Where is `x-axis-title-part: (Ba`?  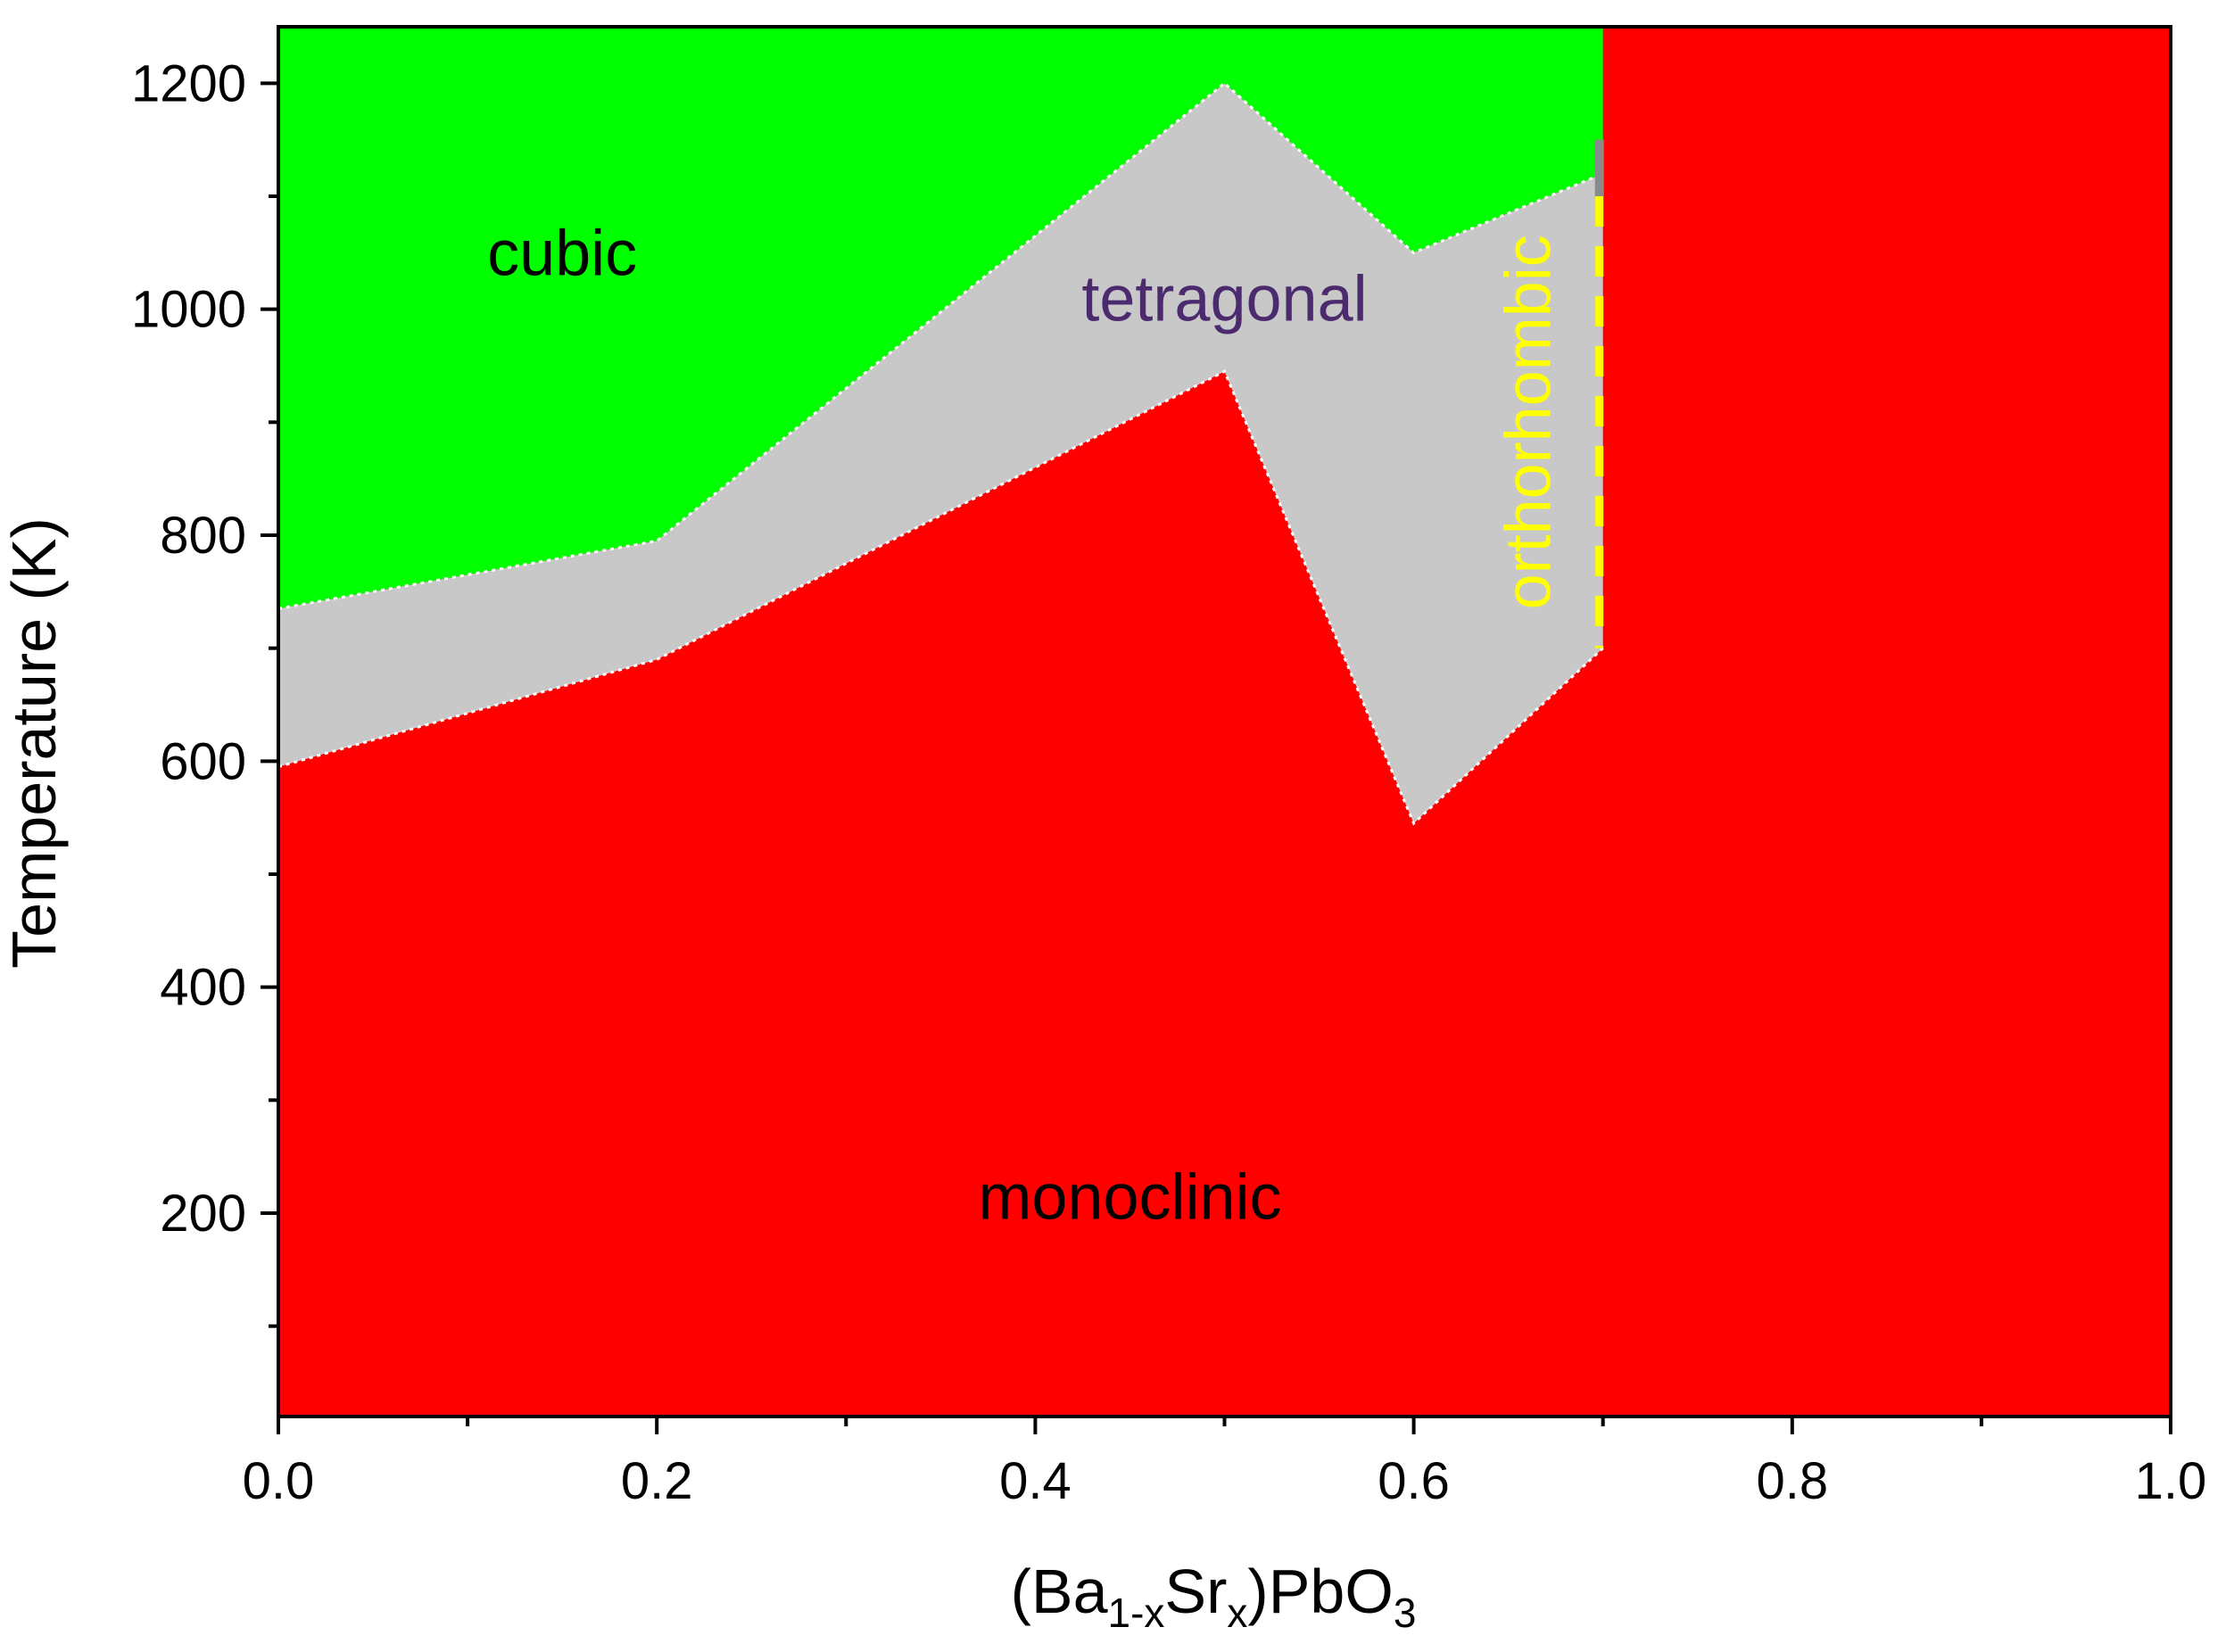 x-axis-title-part: (Ba is located at coordinates (1059, 1591).